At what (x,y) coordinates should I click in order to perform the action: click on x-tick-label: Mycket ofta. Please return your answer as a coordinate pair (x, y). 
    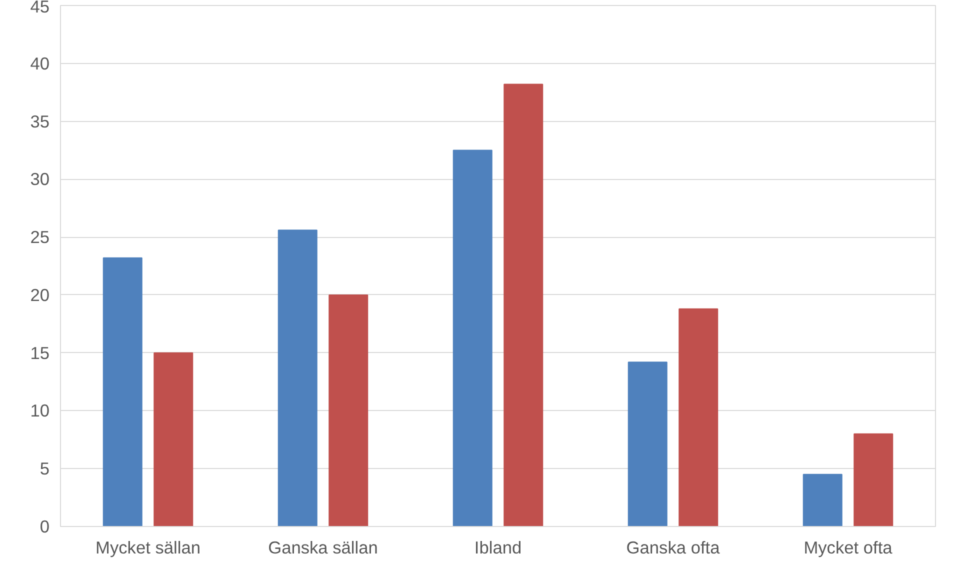
    Looking at the image, I should click on (848, 548).